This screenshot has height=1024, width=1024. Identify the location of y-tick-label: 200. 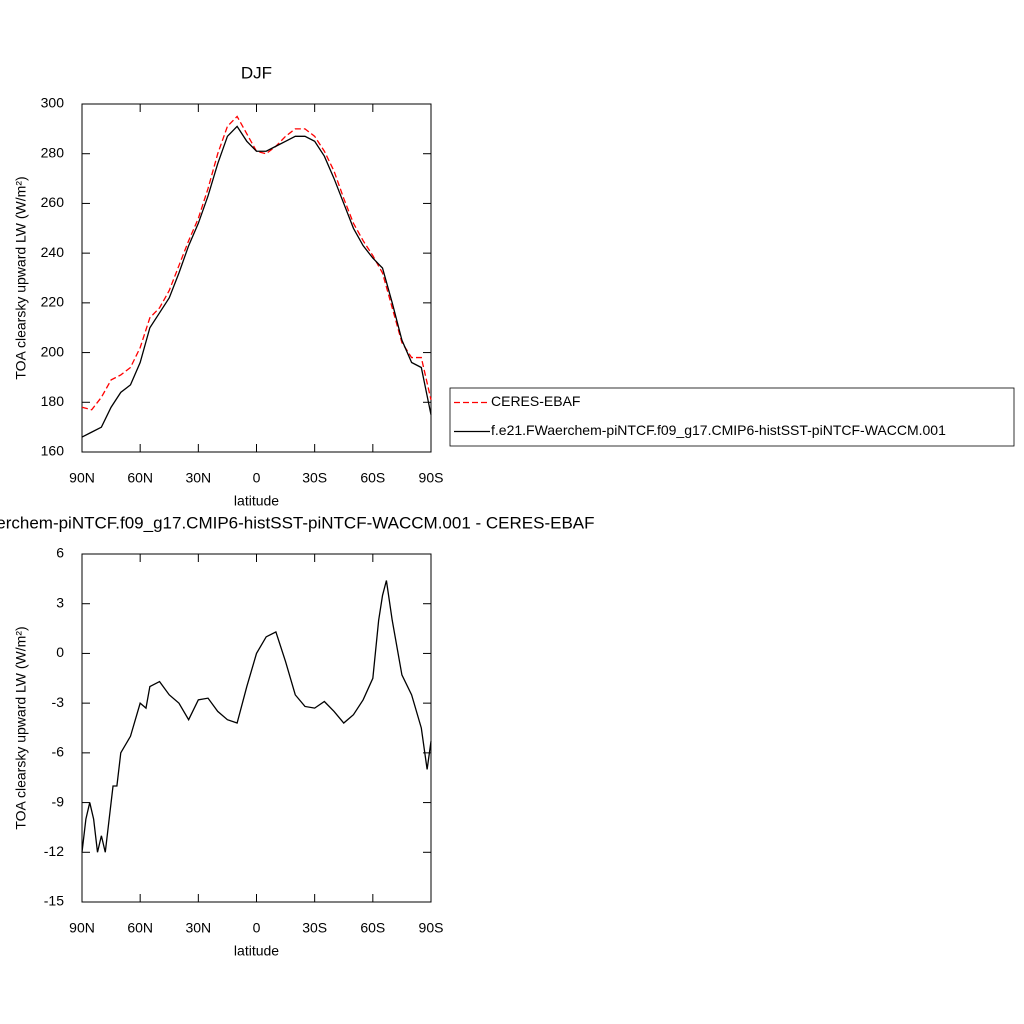
(53, 351).